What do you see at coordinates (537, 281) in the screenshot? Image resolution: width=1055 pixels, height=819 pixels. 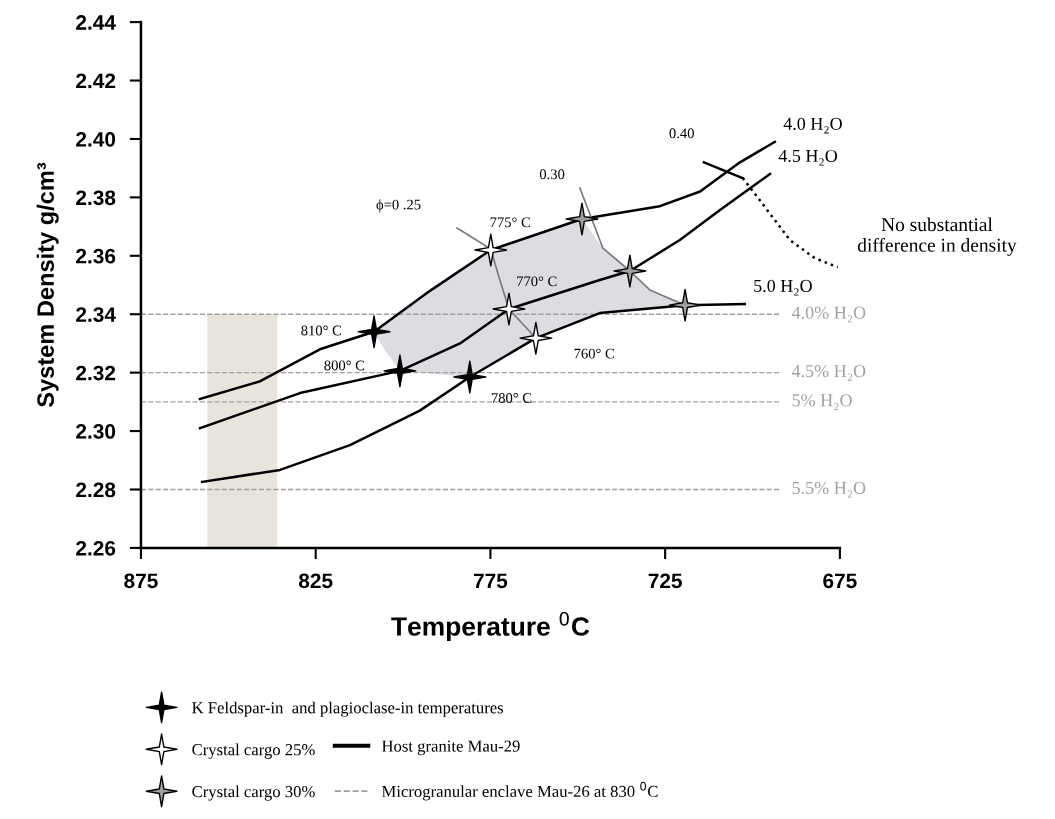 I see `annotation: 770° C` at bounding box center [537, 281].